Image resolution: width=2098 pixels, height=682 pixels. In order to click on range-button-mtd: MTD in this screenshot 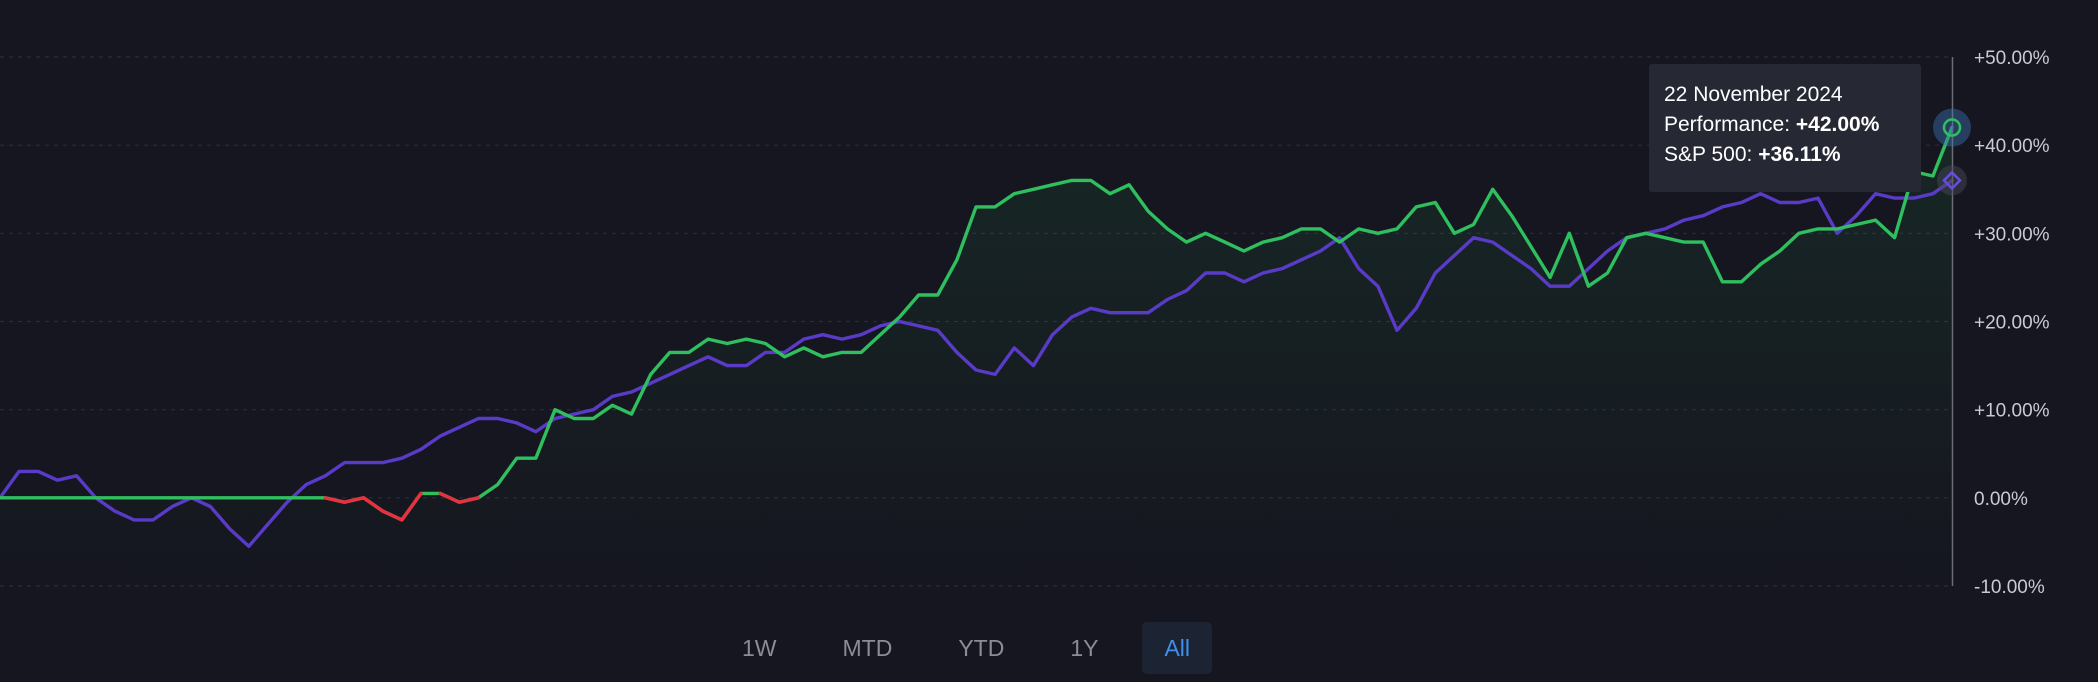, I will do `click(867, 647)`.